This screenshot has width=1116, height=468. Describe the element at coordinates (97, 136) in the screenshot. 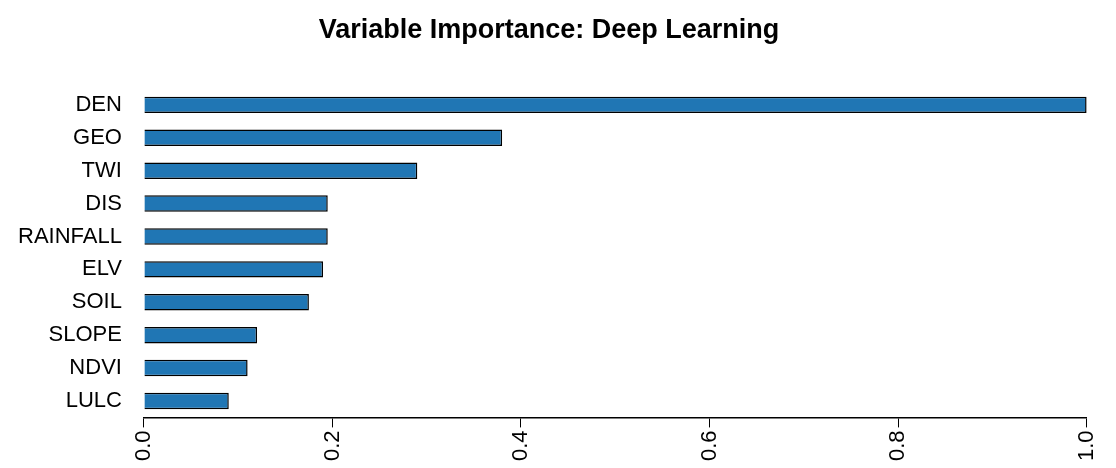

I see `y-tick-label: GEO` at that location.